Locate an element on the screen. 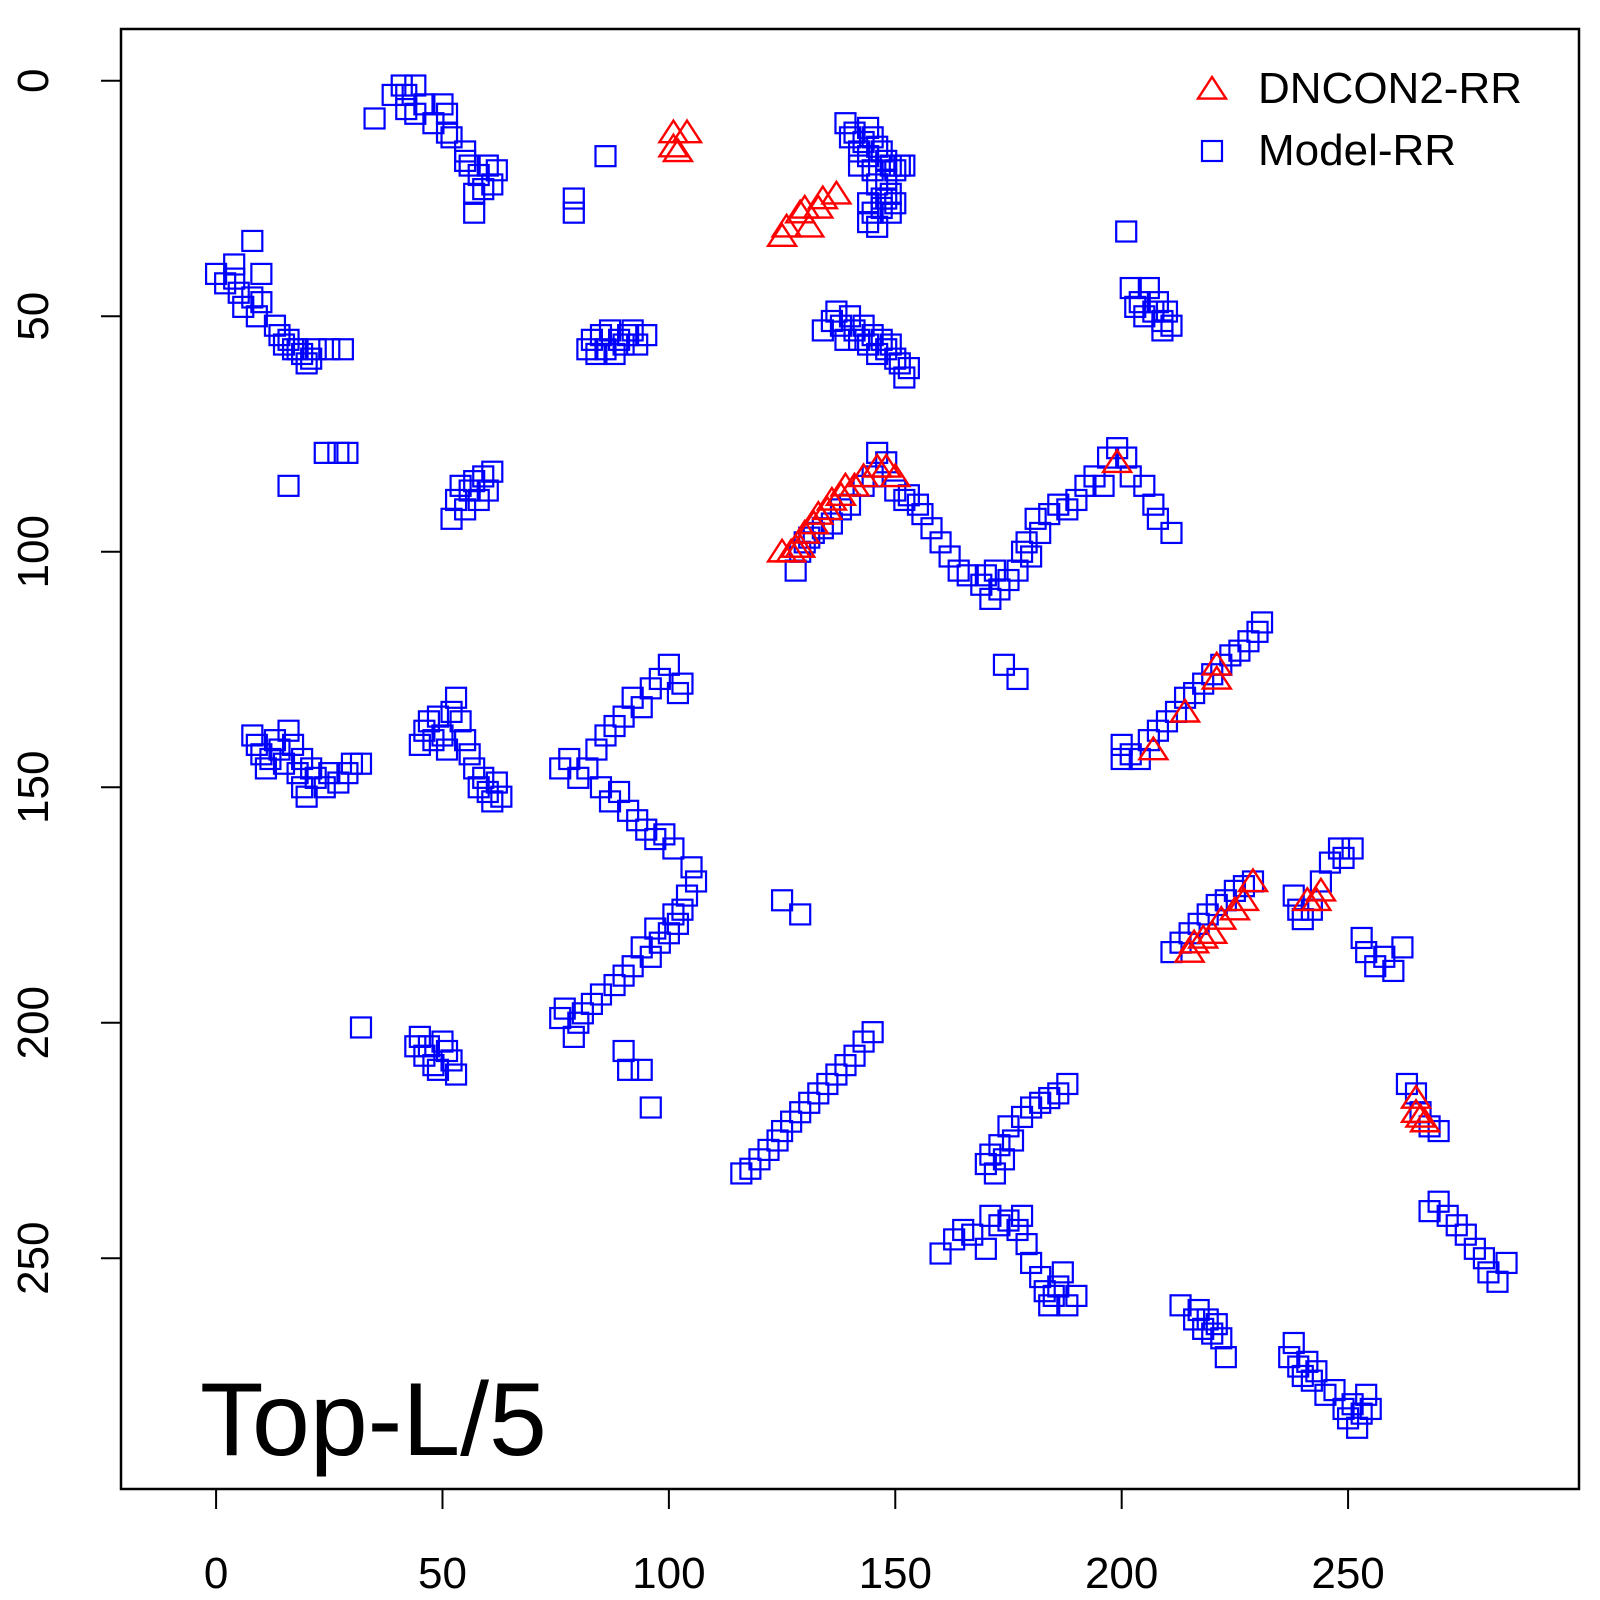 This screenshot has width=1600, height=1600. annotation-label: Top-L/5 is located at coordinates (373, 1420).